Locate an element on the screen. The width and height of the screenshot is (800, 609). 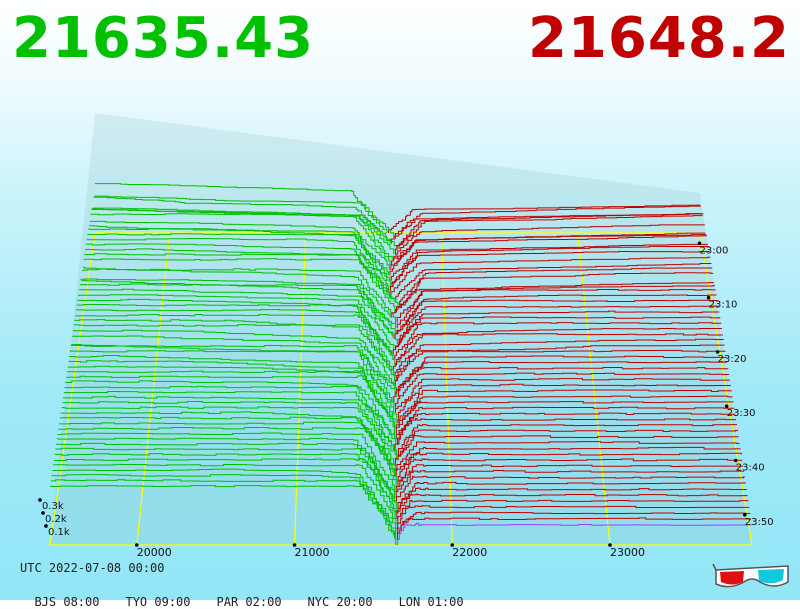
time-tick-label: 23:40 is located at coordinates (750, 468).